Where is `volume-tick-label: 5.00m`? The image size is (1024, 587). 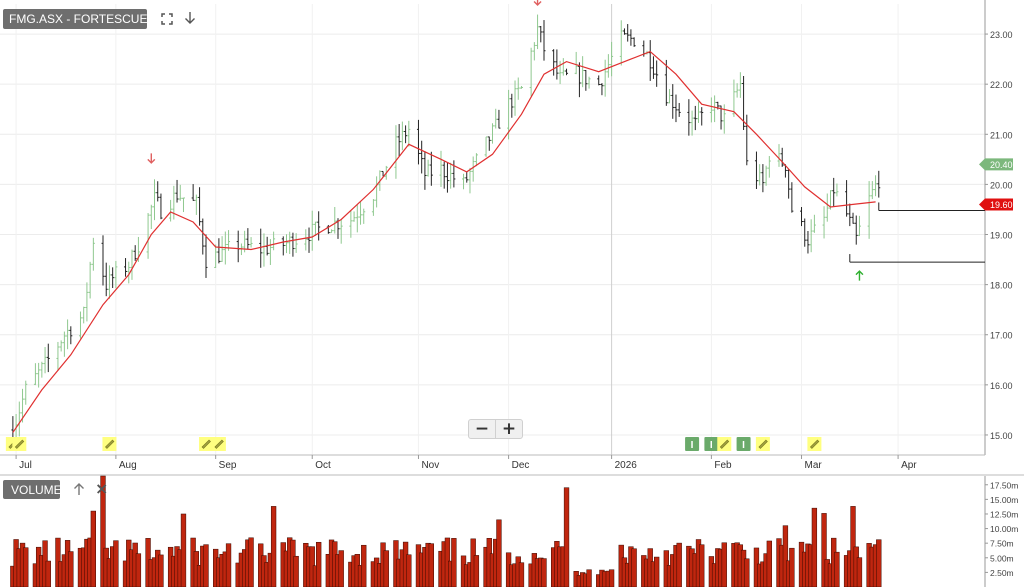
volume-tick-label: 5.00m is located at coordinates (1002, 558).